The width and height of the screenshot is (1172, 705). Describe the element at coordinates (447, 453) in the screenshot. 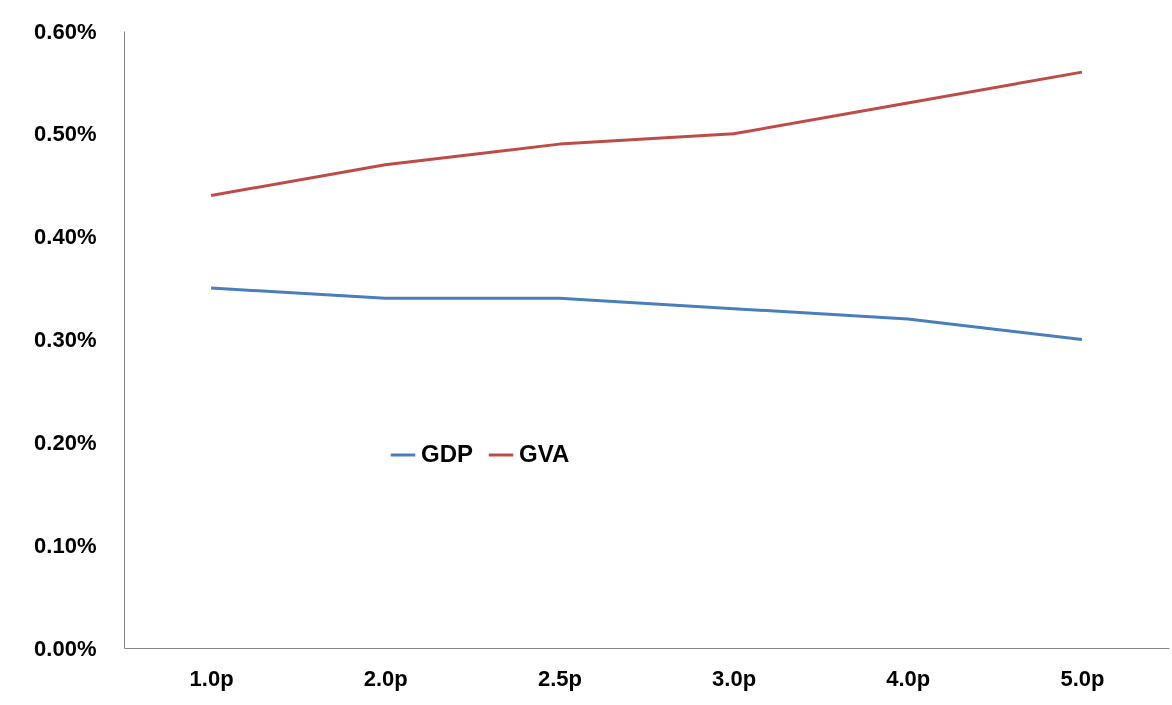

I see `legend-label: GDP` at that location.